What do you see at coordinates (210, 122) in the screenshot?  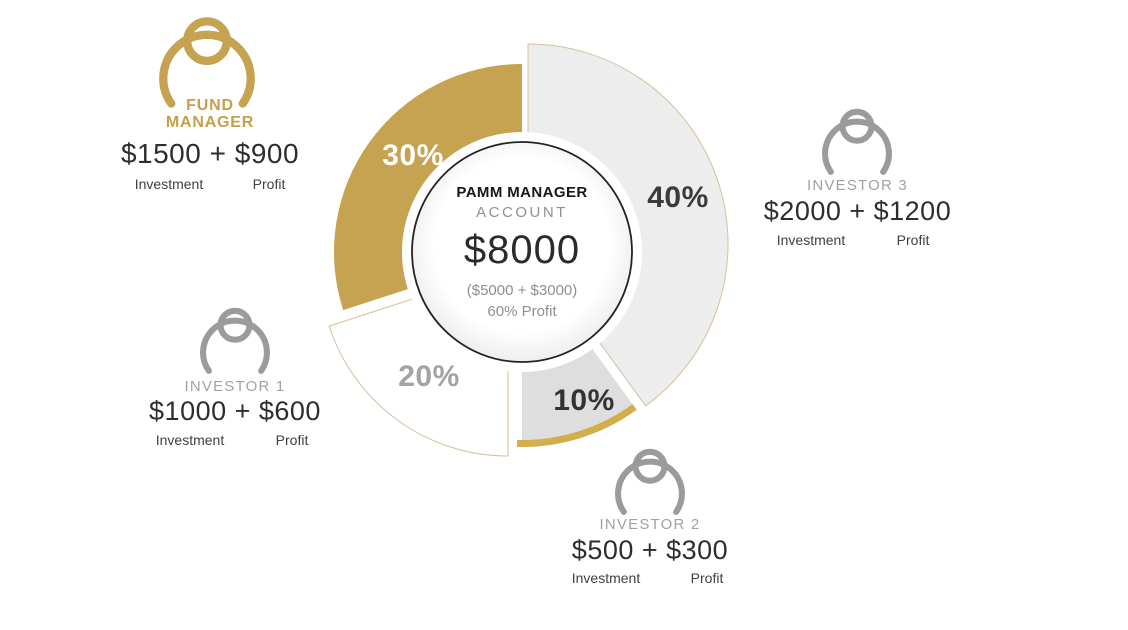 I see `fund-manager-label-line2: MANAGER` at bounding box center [210, 122].